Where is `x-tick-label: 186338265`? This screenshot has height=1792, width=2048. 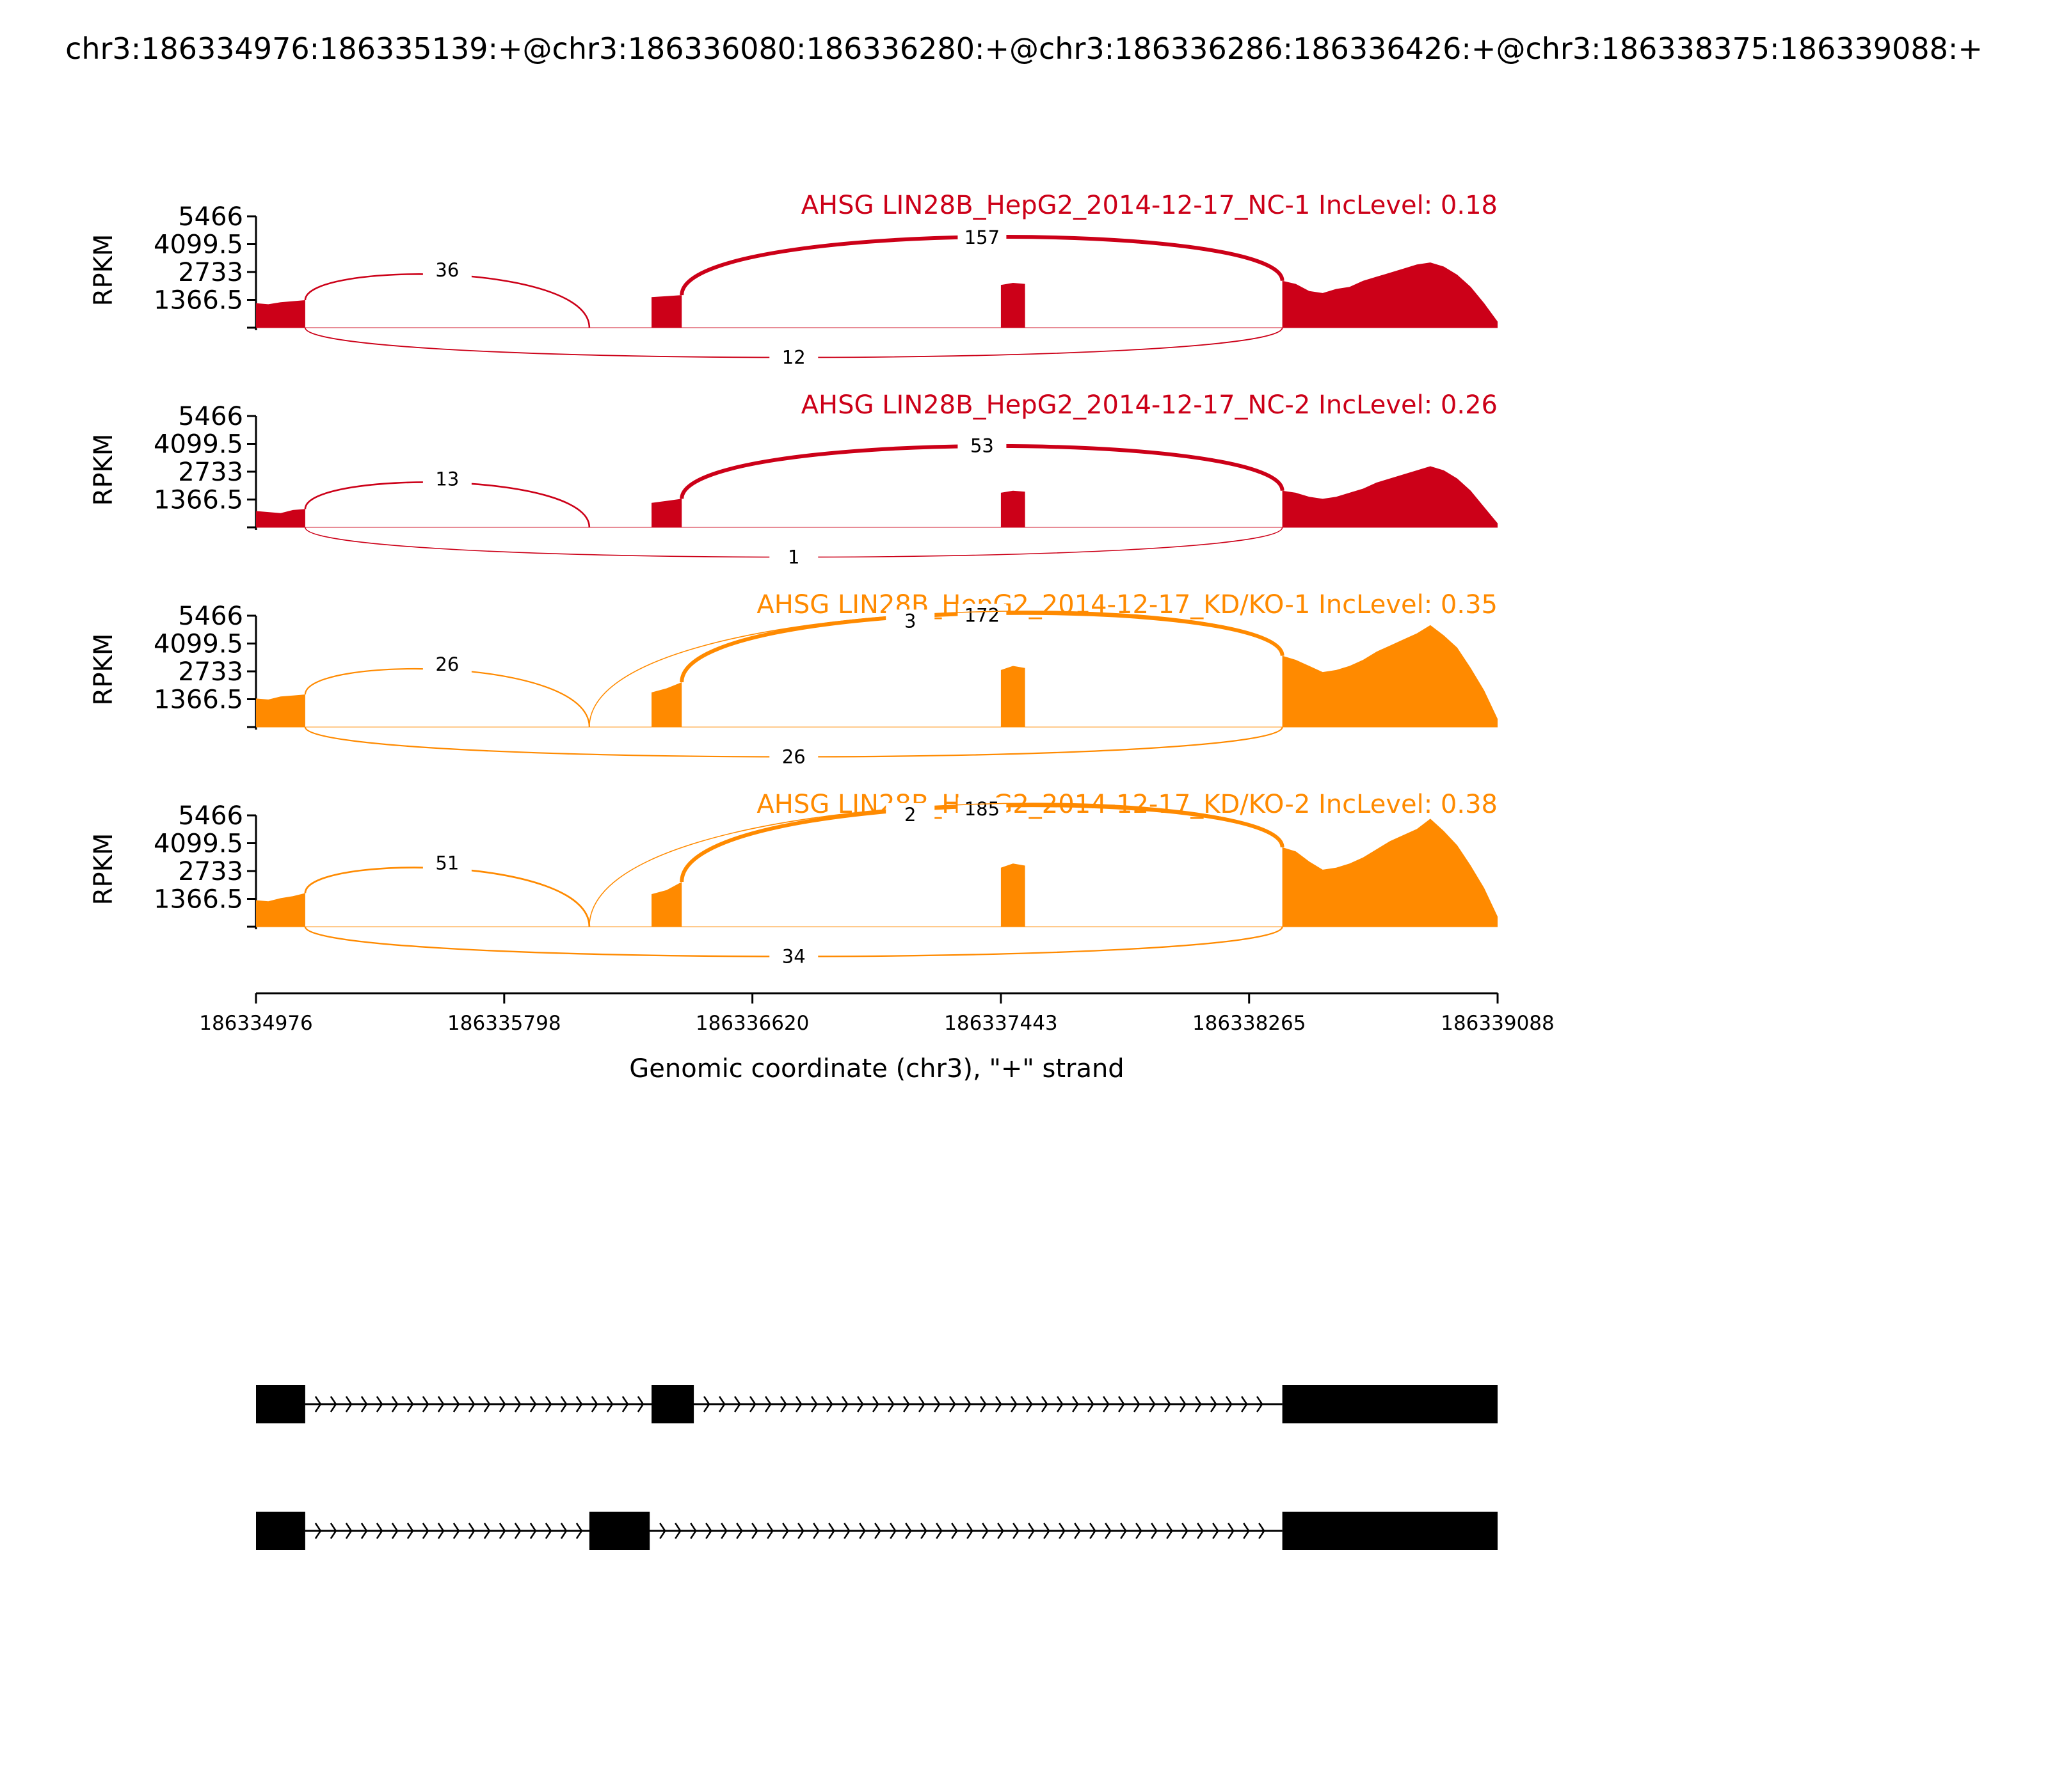
x-tick-label: 186338265 is located at coordinates (1249, 1023).